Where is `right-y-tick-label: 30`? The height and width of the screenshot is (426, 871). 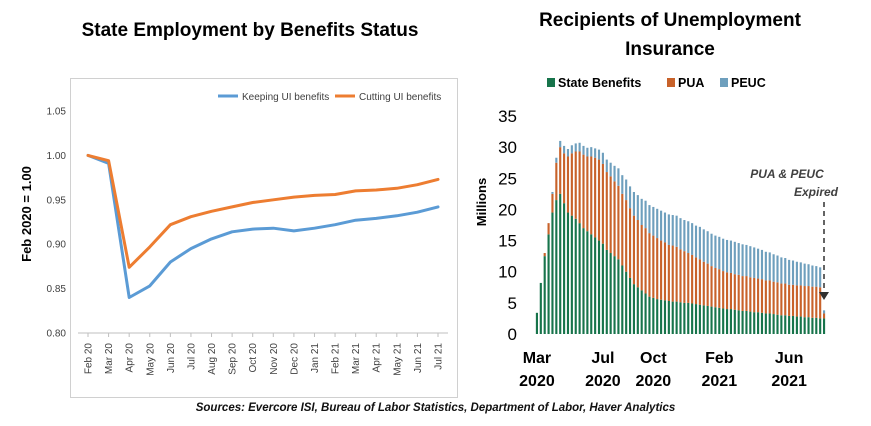 right-y-tick-label: 30 is located at coordinates (507, 147).